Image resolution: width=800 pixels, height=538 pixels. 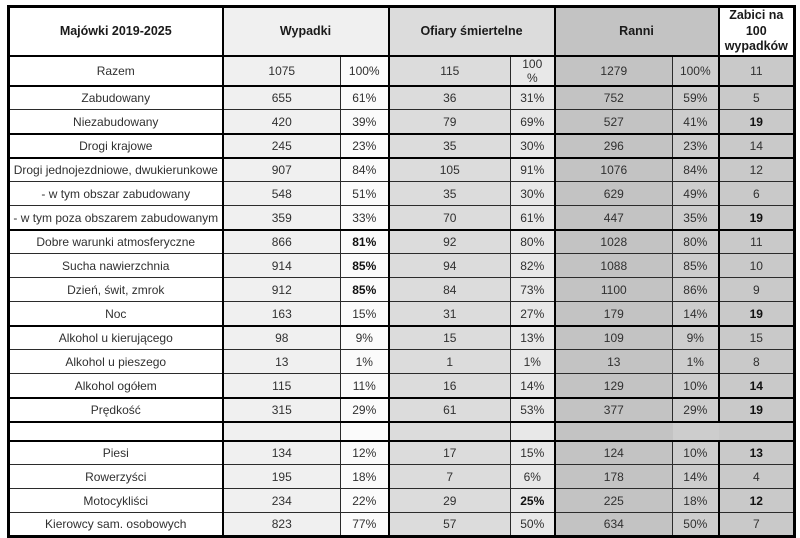 I want to click on cell-wypadki-percent: 18%, so click(x=364, y=476).